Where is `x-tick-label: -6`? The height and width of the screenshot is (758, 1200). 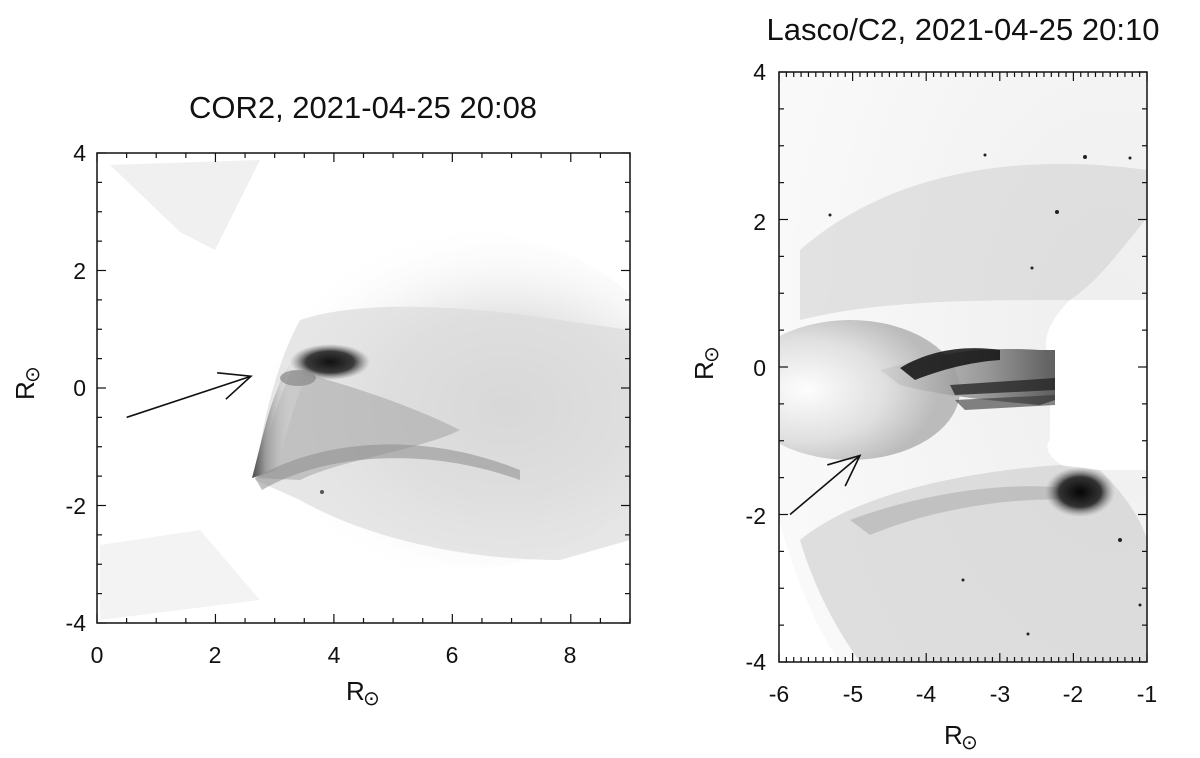
x-tick-label: -6 is located at coordinates (779, 694).